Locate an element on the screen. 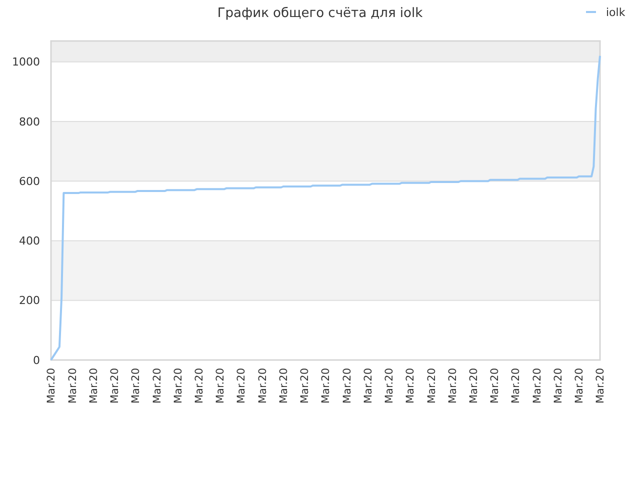  y-tick-label: 600 is located at coordinates (29, 181).